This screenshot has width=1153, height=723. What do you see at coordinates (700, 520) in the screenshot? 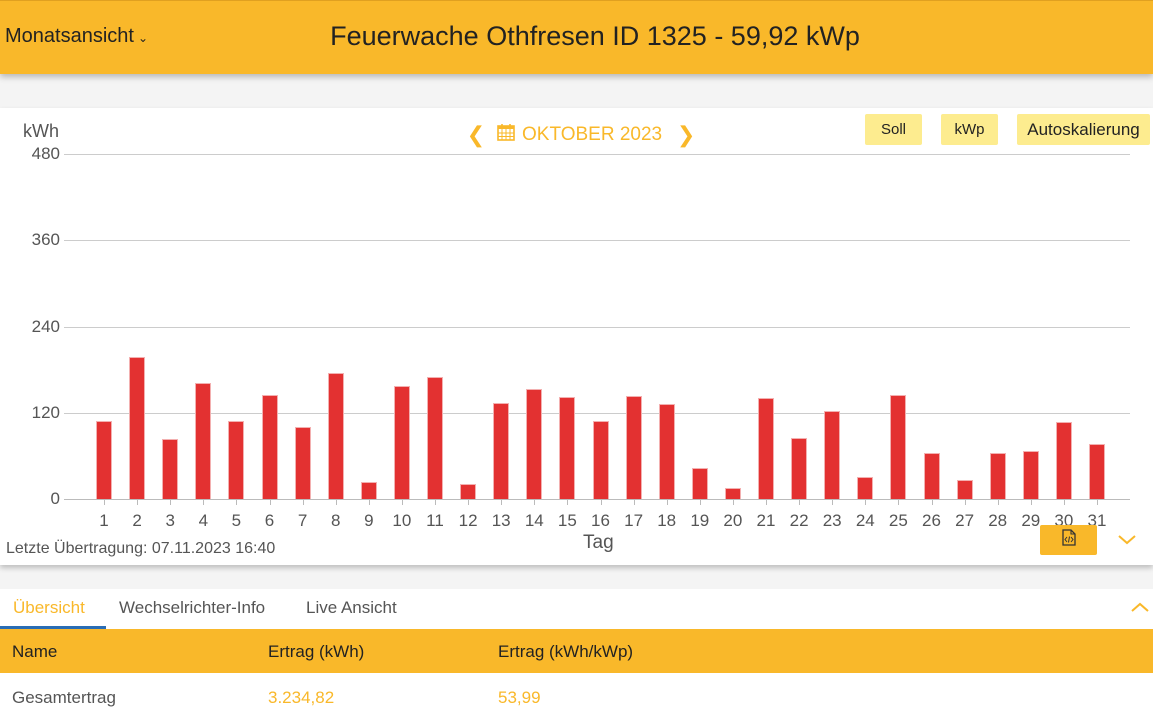
I see `x-tick-label: 19` at bounding box center [700, 520].